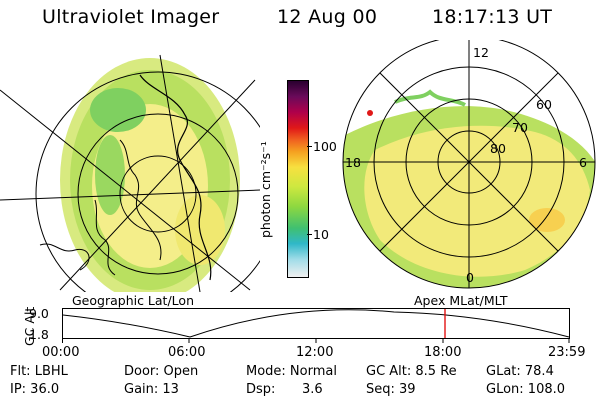  Describe the element at coordinates (470, 277) in the screenshot. I see `mlt-label-0: 0` at that location.